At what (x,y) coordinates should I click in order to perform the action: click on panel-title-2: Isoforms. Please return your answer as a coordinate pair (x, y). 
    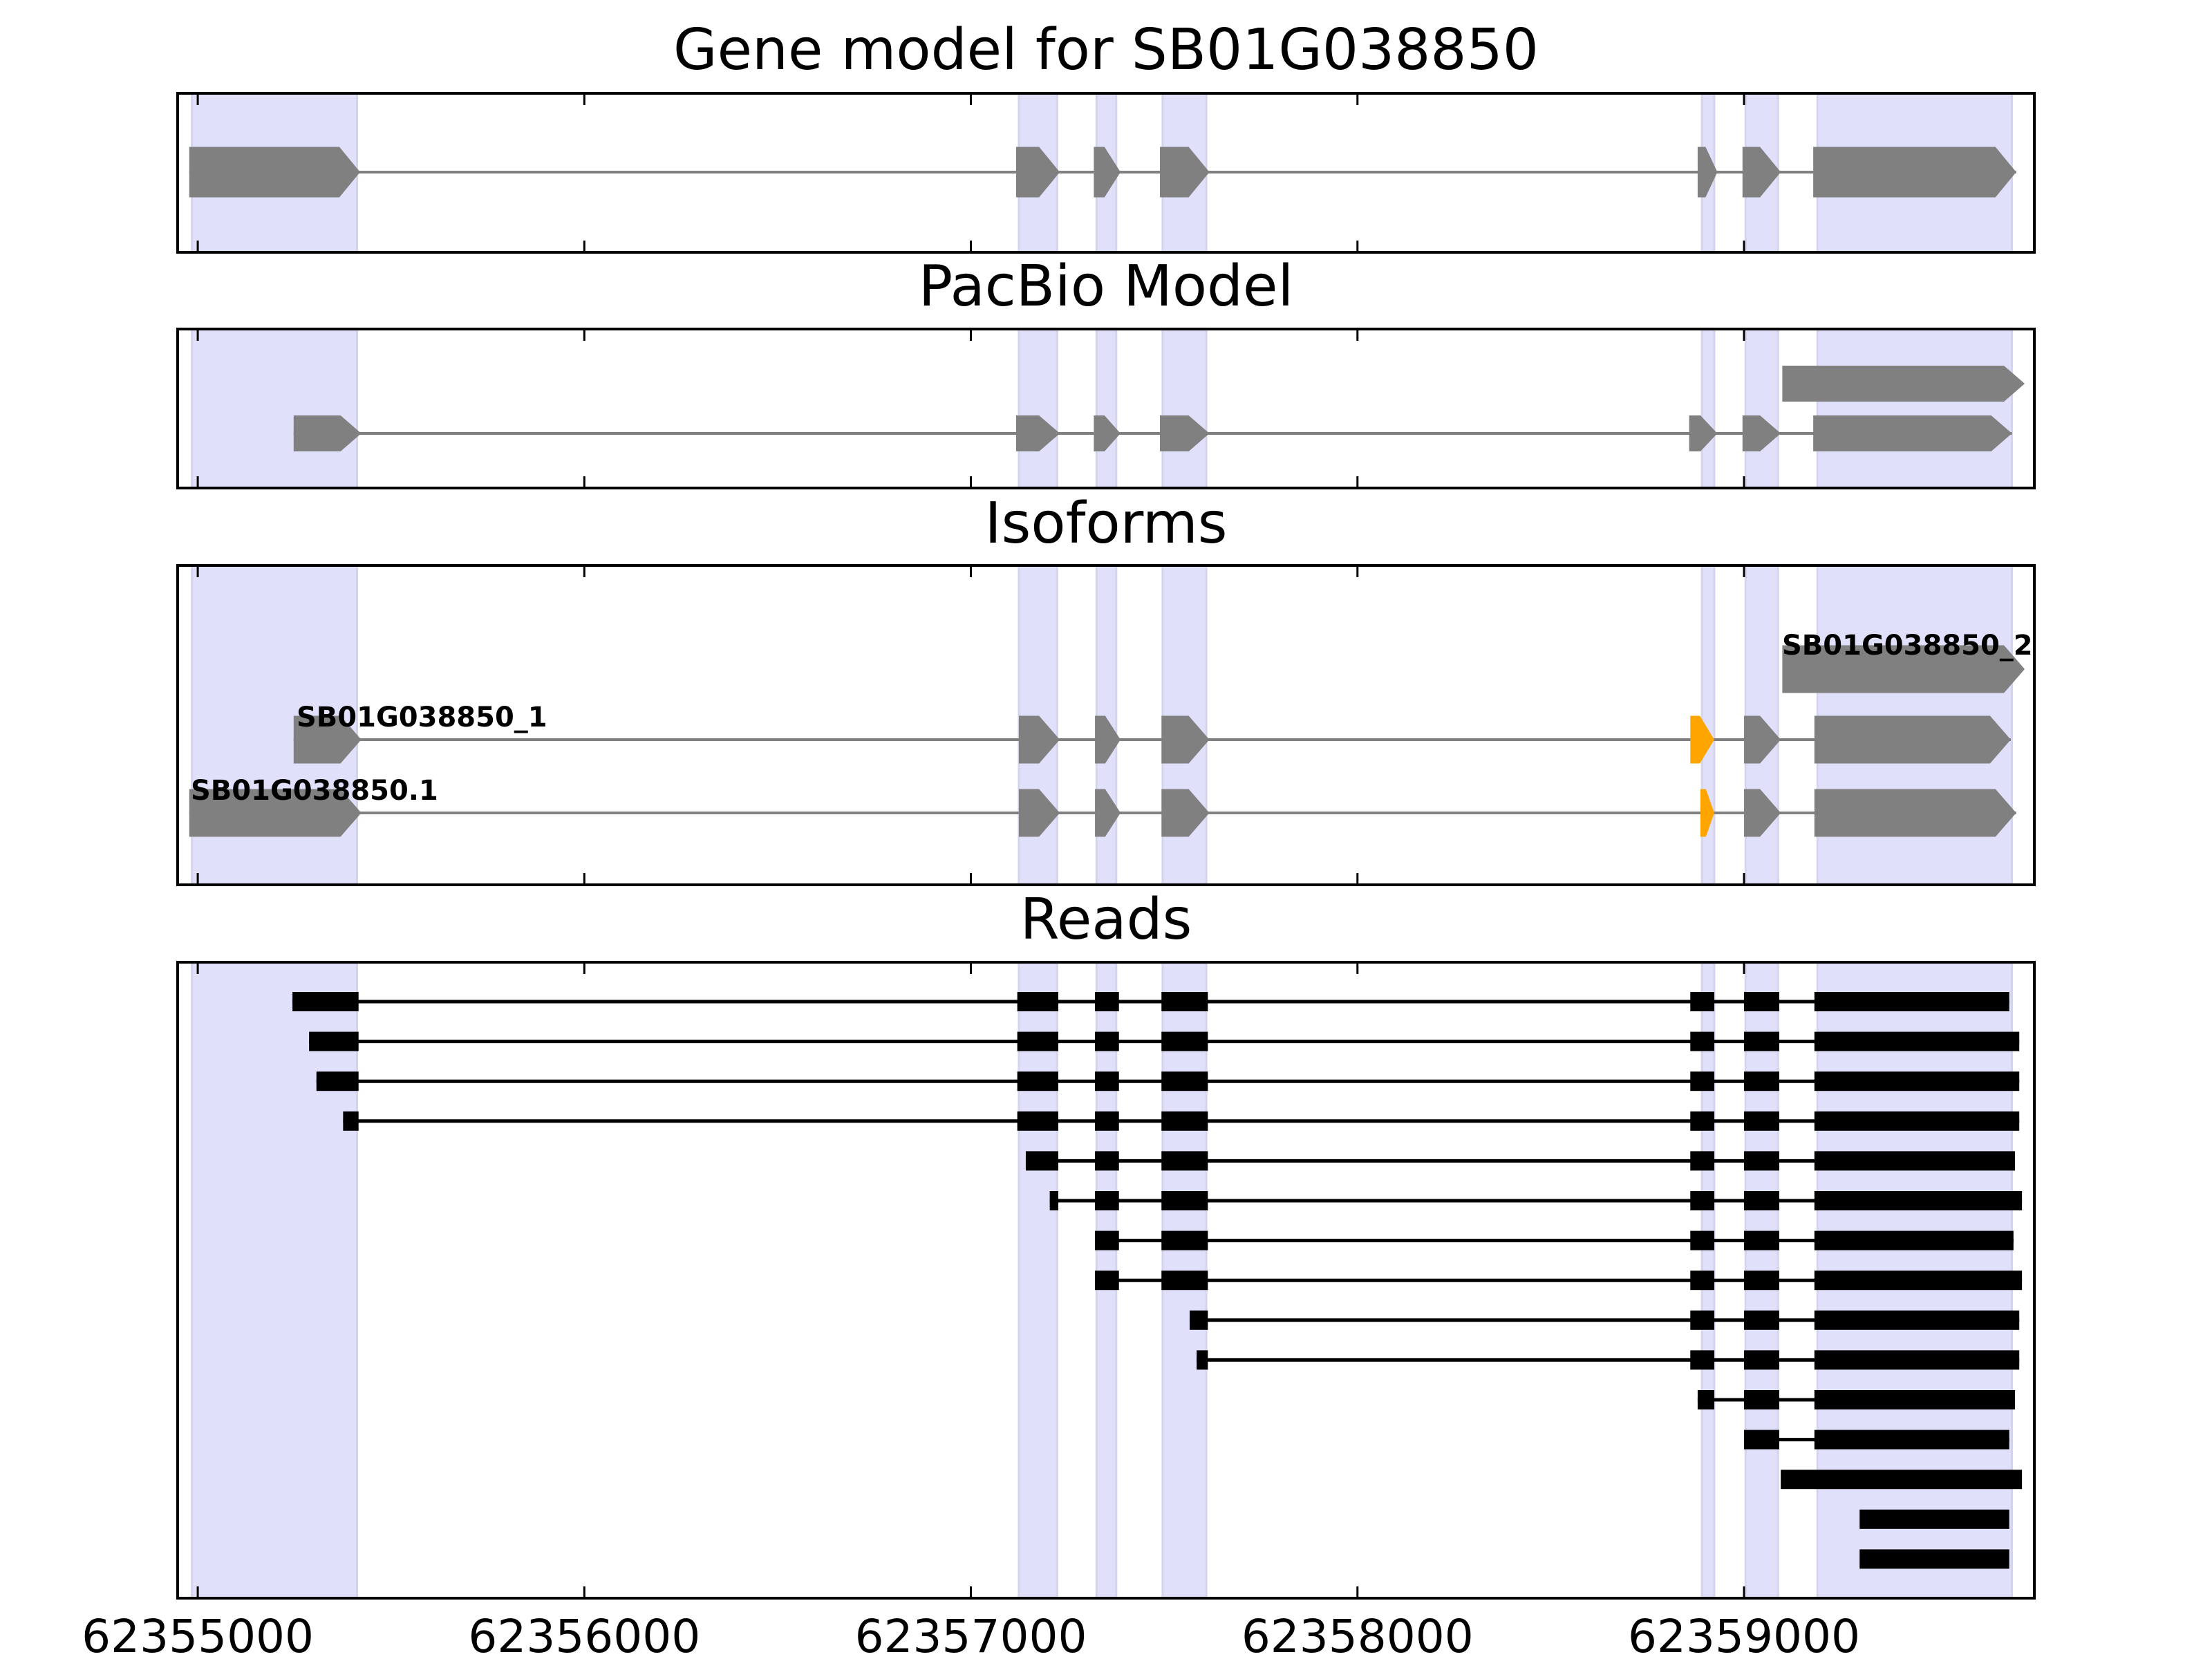
    Looking at the image, I should click on (1106, 523).